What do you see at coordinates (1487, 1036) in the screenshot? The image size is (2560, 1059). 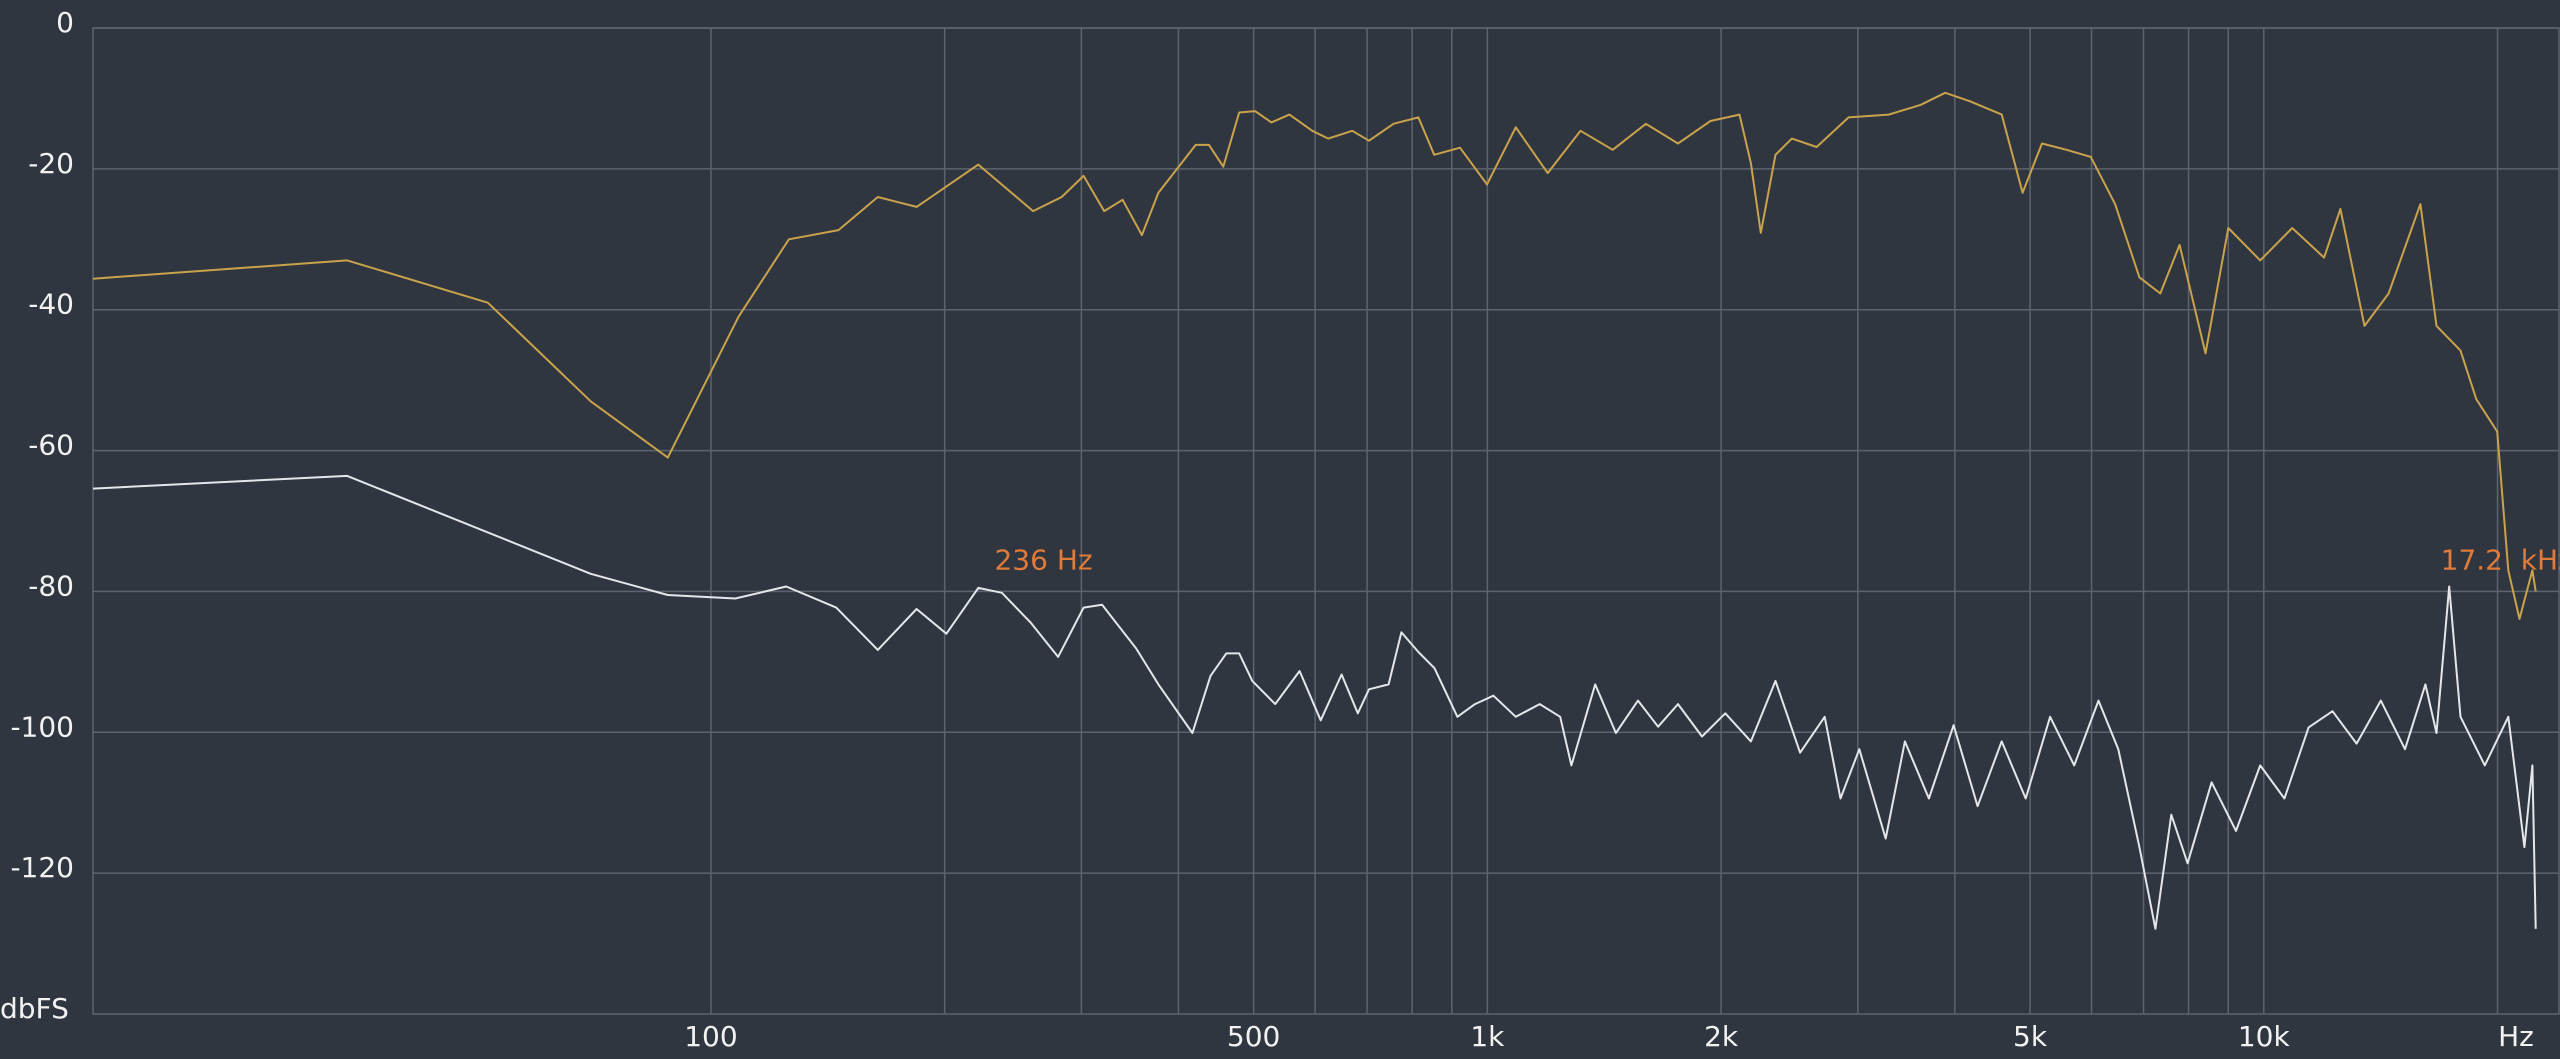 I see `x-tick-label: 1k` at bounding box center [1487, 1036].